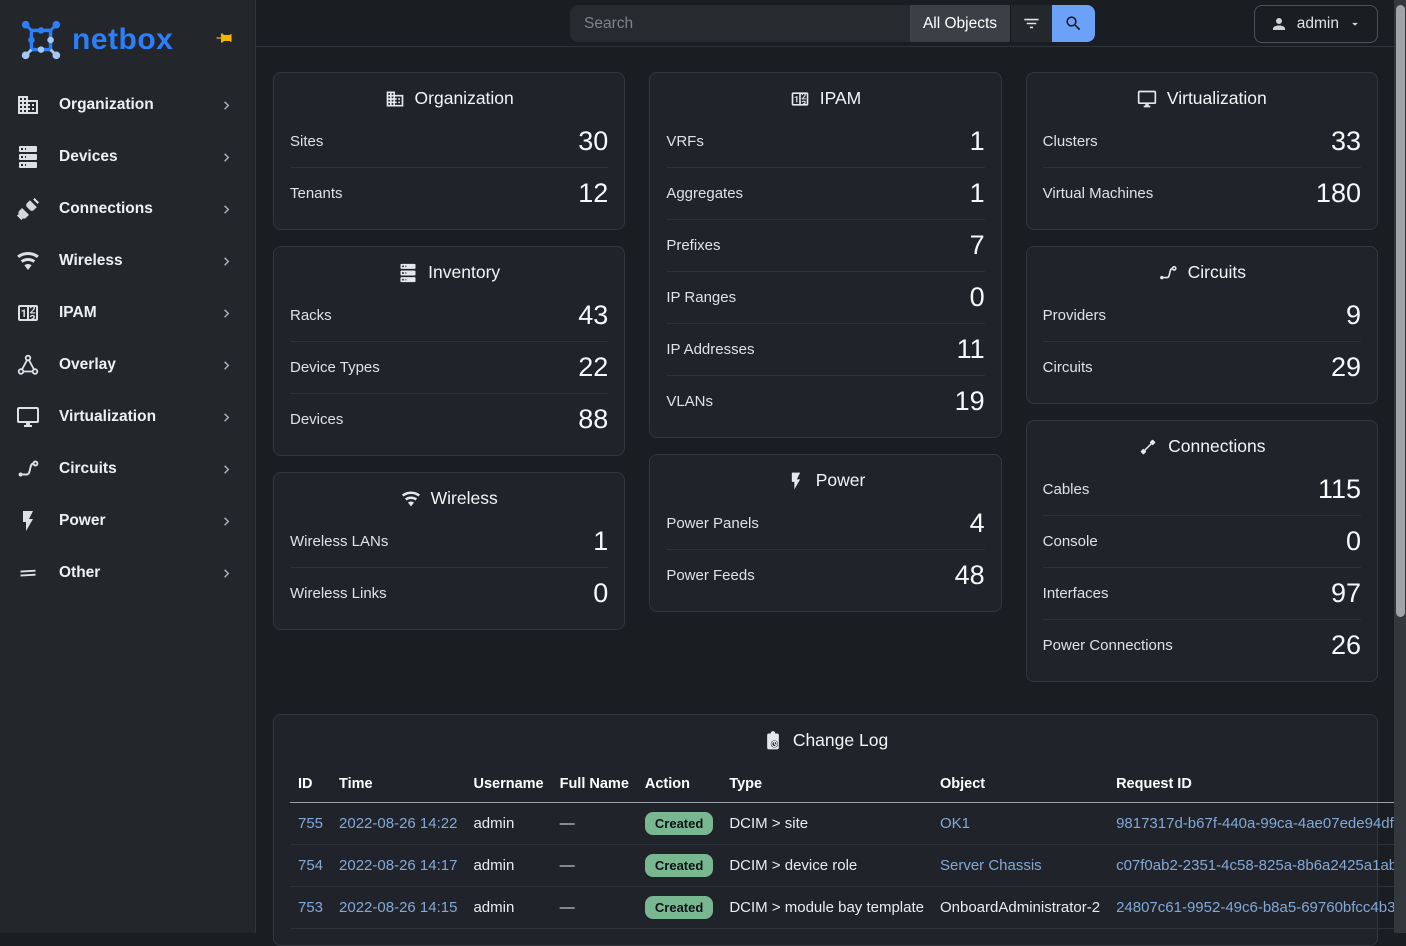 This screenshot has width=1406, height=946. What do you see at coordinates (311, 784) in the screenshot?
I see `col-header-id: ID` at bounding box center [311, 784].